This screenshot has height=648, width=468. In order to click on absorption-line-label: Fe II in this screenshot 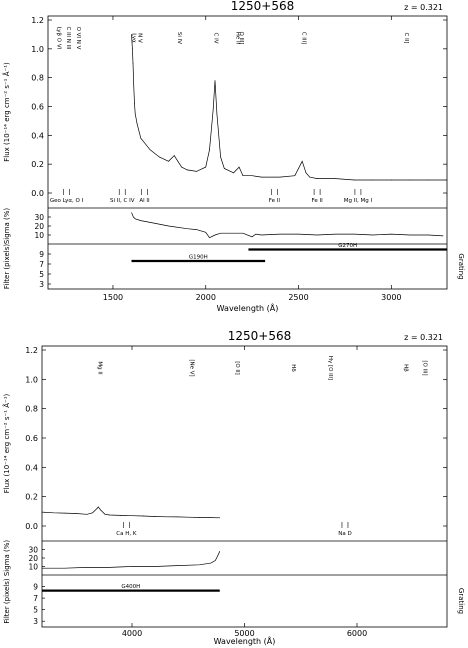, I will do `click(317, 201)`.